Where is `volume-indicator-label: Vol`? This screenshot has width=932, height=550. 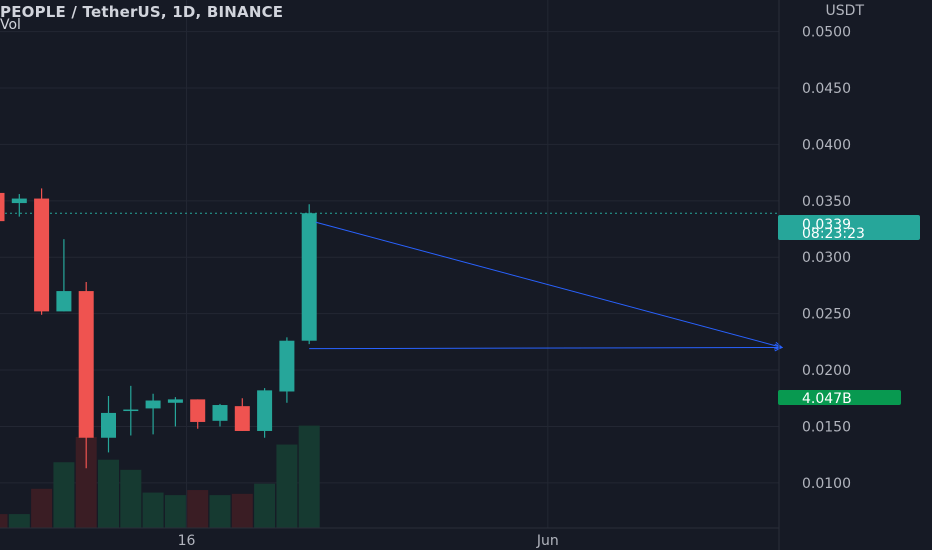 volume-indicator-label: Vol is located at coordinates (10, 25).